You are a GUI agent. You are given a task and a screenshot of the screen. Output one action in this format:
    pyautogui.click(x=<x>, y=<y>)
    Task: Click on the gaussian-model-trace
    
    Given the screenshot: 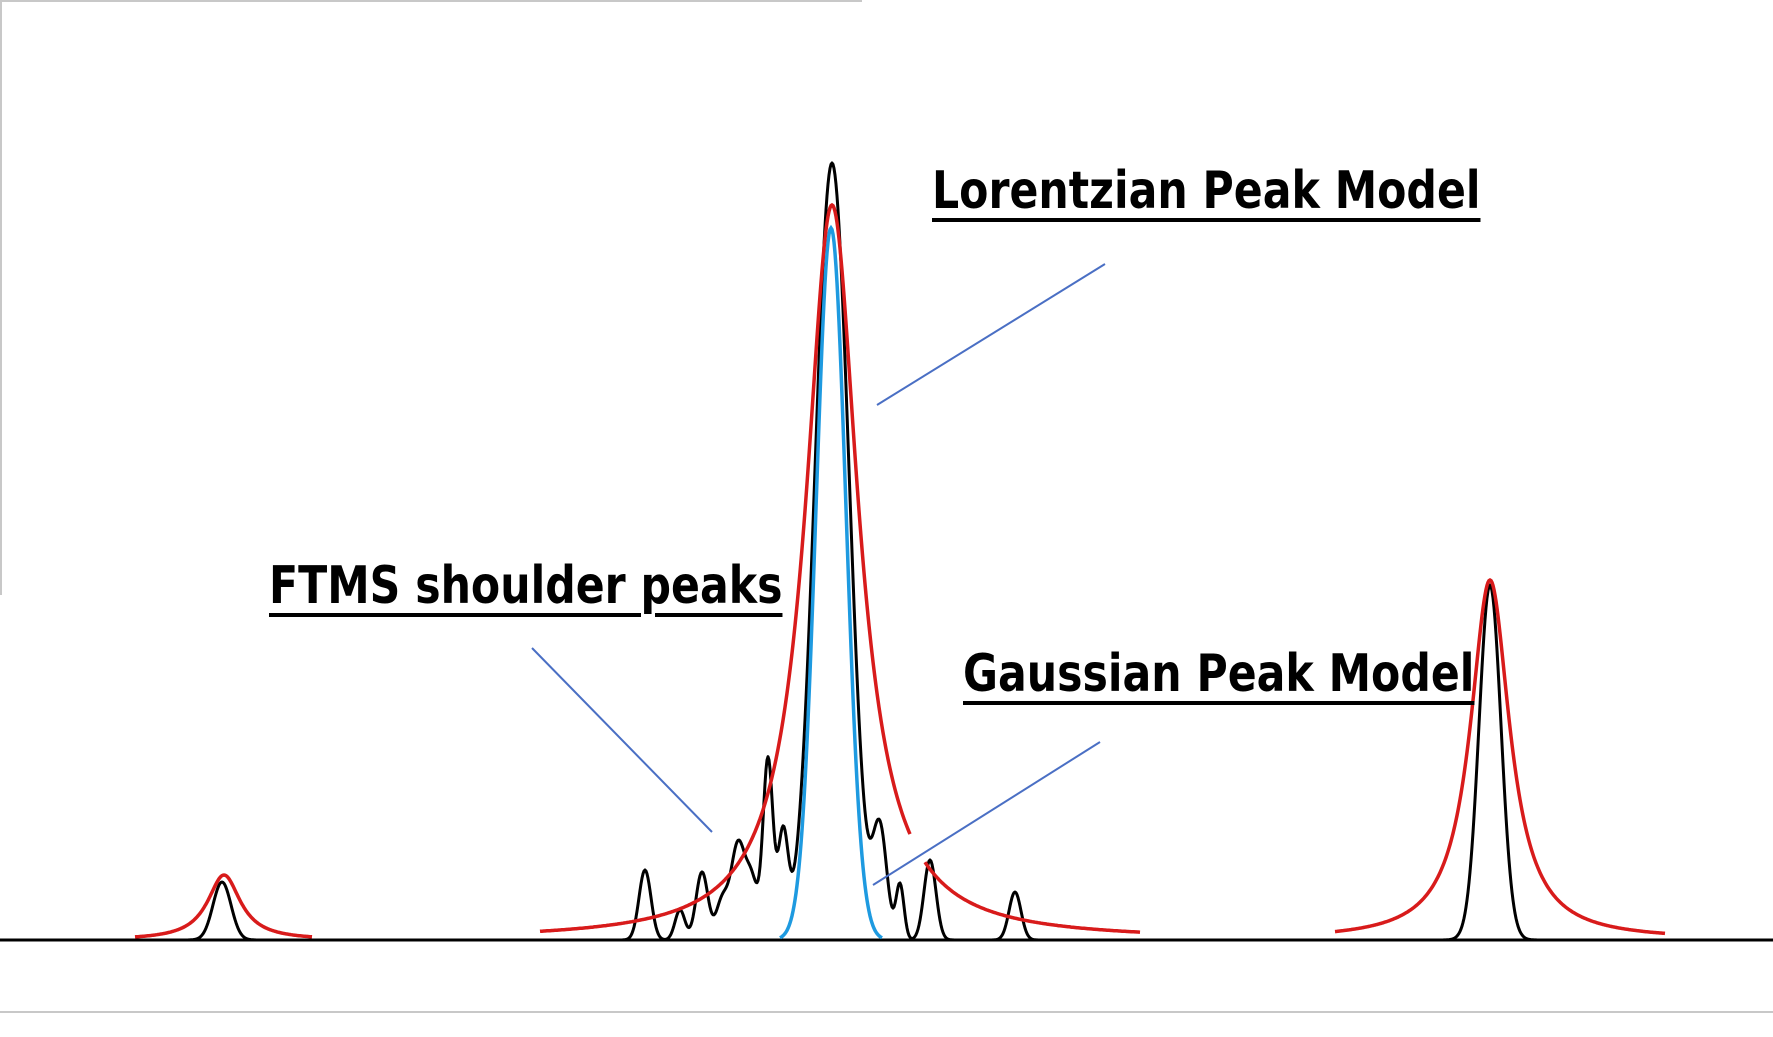 What is the action you would take?
    pyautogui.click(x=831, y=582)
    